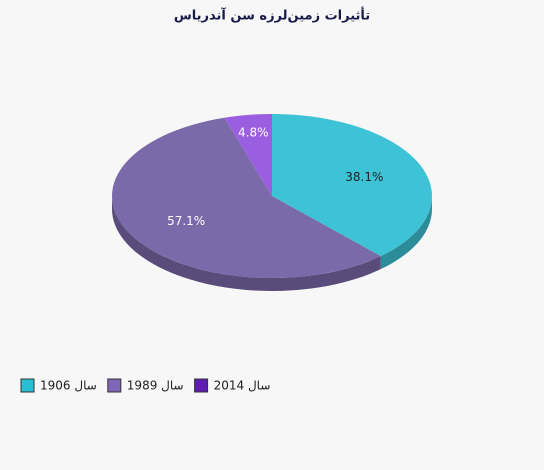 The height and width of the screenshot is (470, 544). Describe the element at coordinates (272, 15) in the screenshot. I see `chart-title: تأثیرات زمین‌لرزه سن آندریاس` at that location.